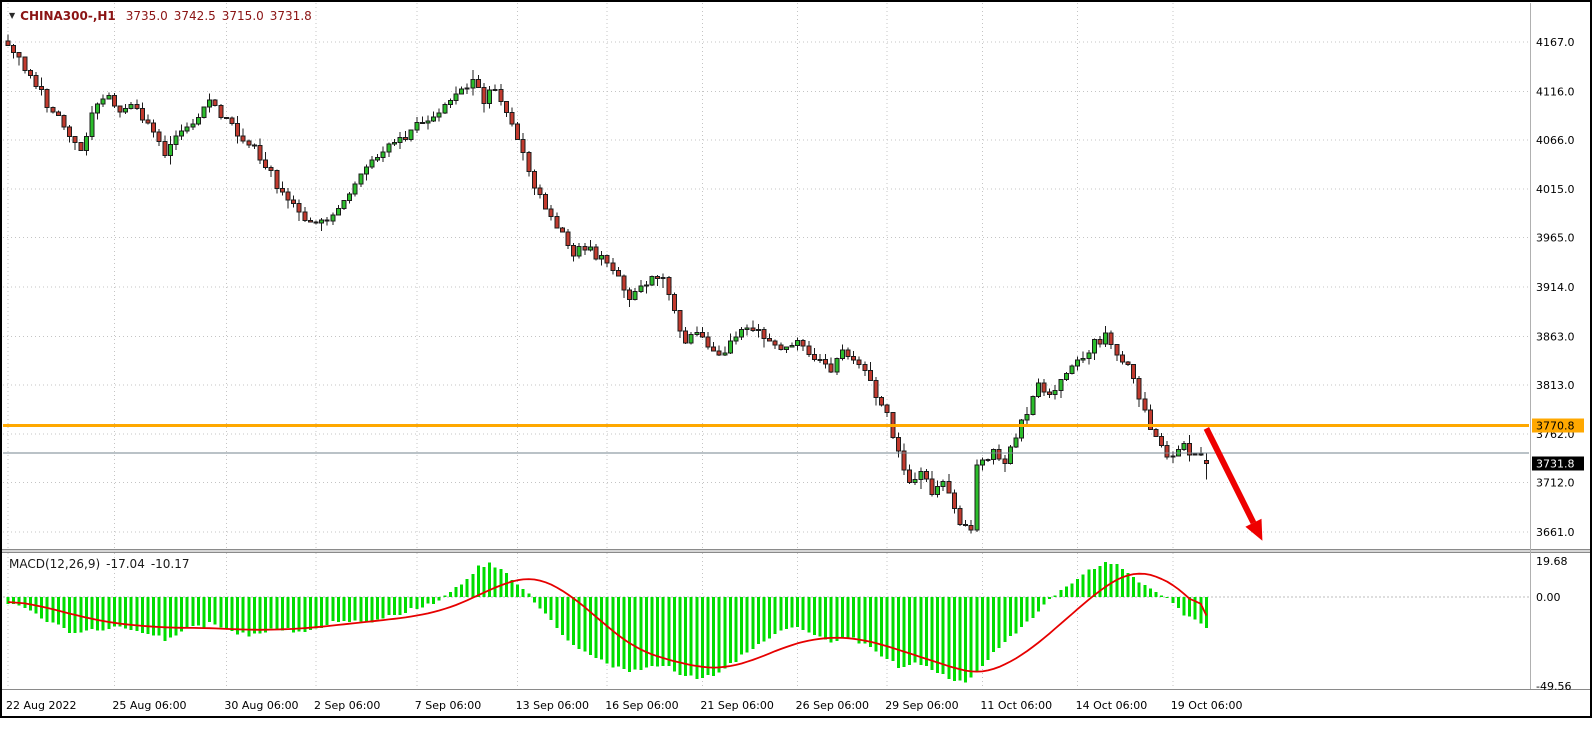  I want to click on time-scale, so click(796, 703).